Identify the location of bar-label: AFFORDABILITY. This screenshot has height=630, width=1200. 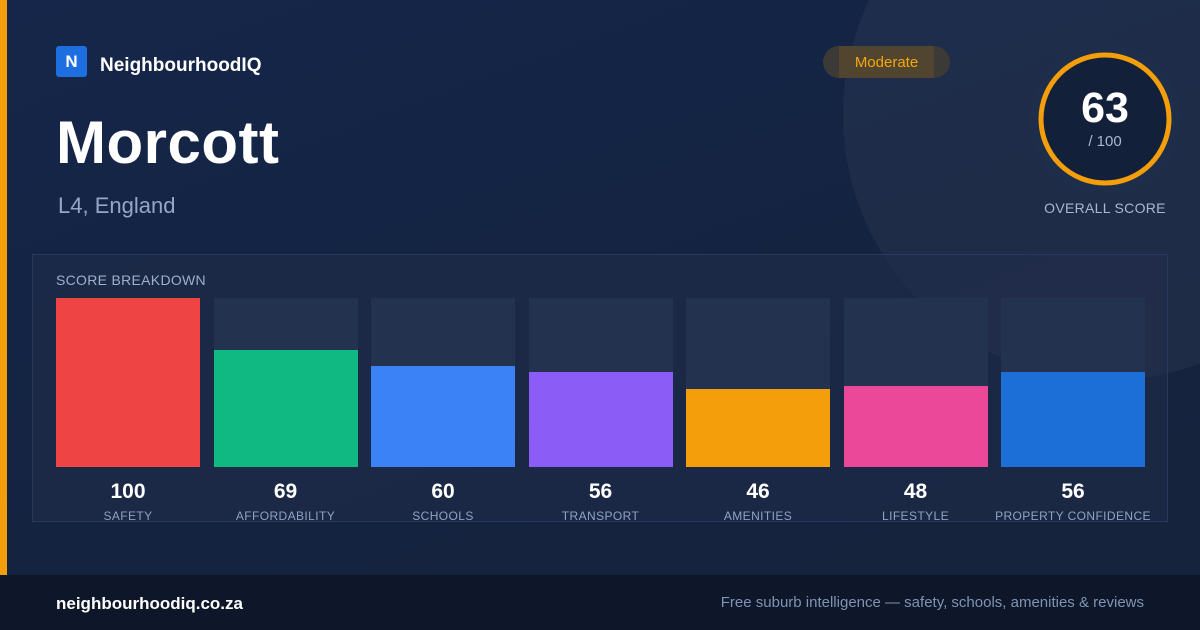
(285, 516).